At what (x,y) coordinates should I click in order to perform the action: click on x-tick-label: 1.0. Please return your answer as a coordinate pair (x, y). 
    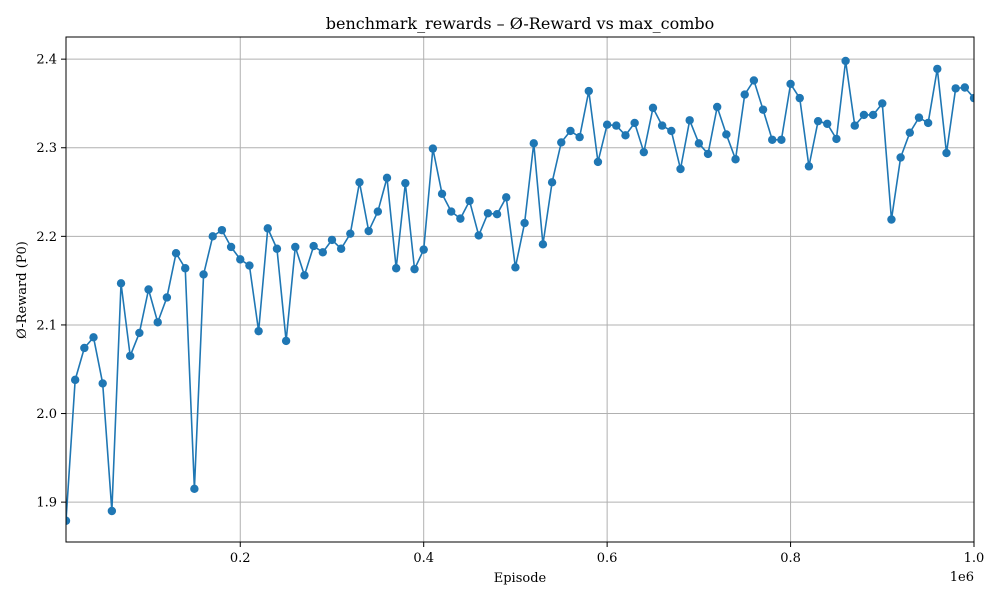
    Looking at the image, I should click on (974, 558).